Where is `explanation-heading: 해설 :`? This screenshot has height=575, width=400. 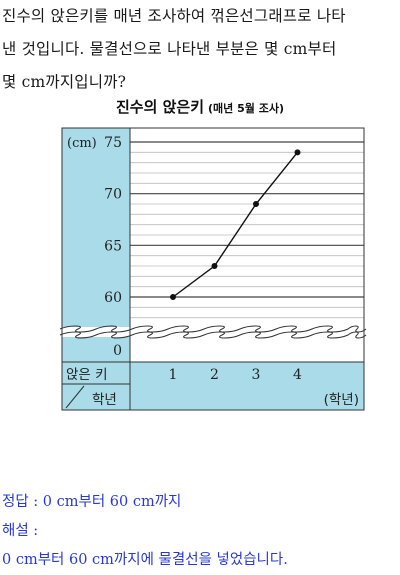
explanation-heading: 해설 : is located at coordinates (20, 531).